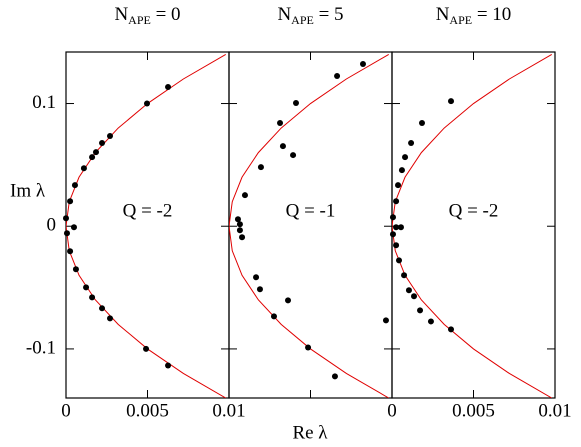 The height and width of the screenshot is (447, 581). Describe the element at coordinates (329, 14) in the screenshot. I see `title-tail: = 5` at that location.